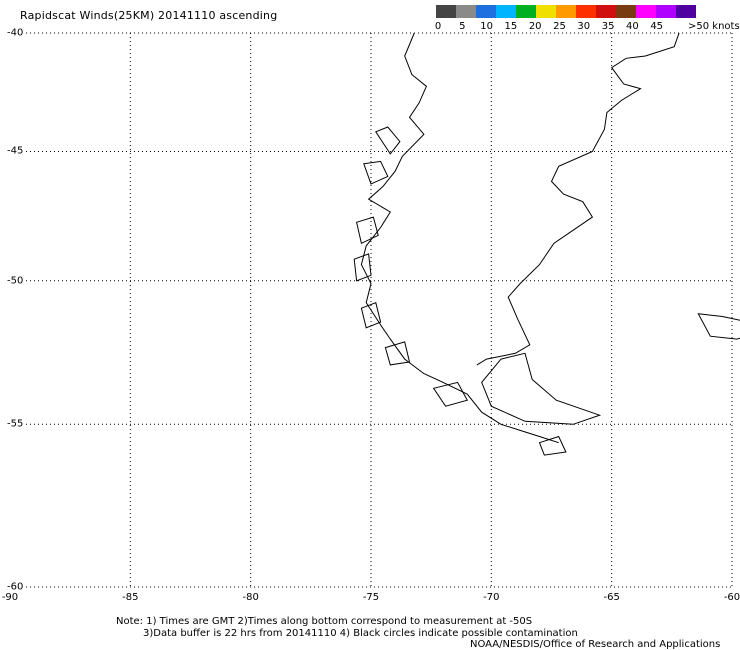 Image resolution: width=740 pixels, height=650 pixels. Describe the element at coordinates (462, 26) in the screenshot. I see `scale-tick-label: 5` at that location.